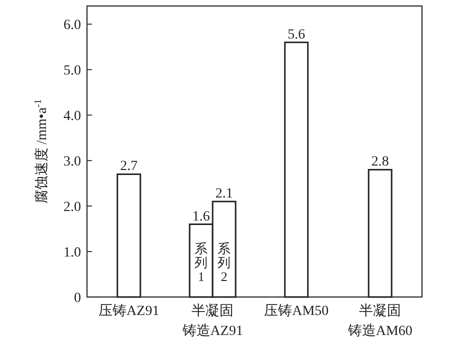 Image resolution: width=474 pixels, height=353 pixels. I want to click on data-label: 2.1, so click(224, 194).